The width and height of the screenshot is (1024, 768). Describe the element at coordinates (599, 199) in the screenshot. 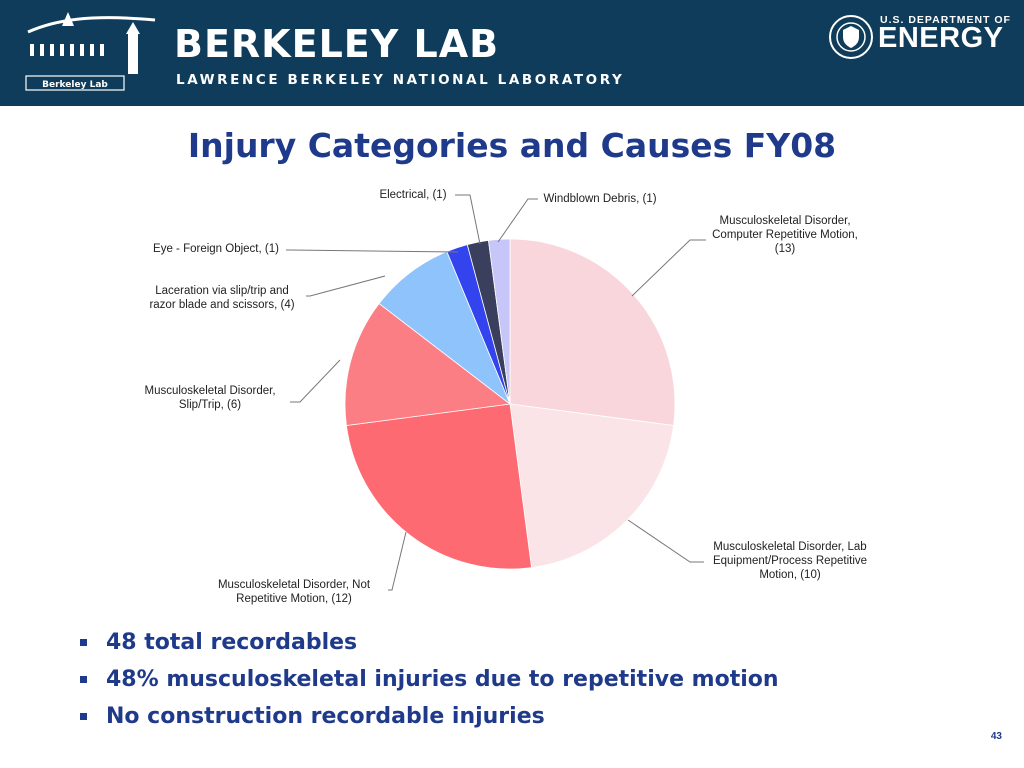

I see `slice-label: Windblown Debris, (1)` at that location.